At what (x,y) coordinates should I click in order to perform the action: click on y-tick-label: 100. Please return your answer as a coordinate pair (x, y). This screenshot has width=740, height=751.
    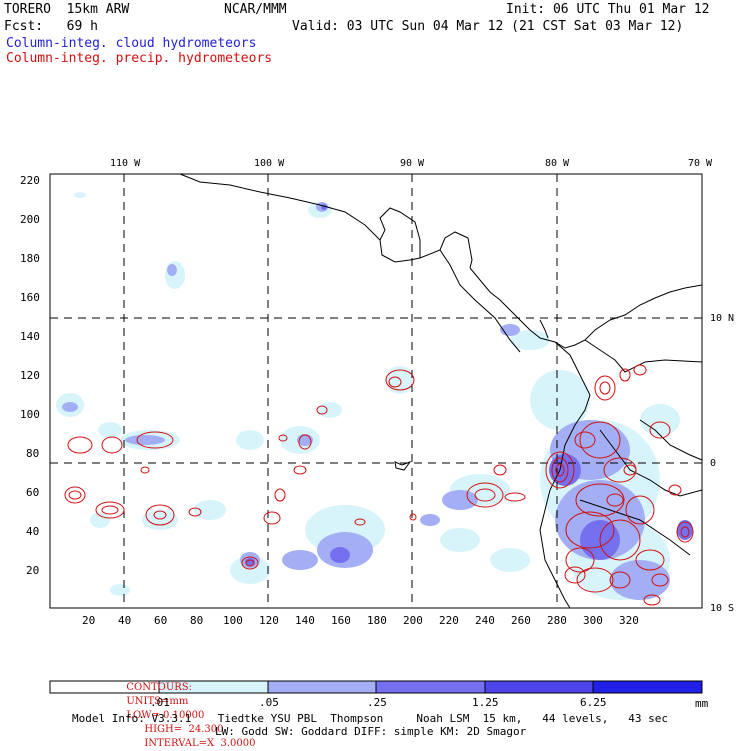
    Looking at the image, I should click on (30, 414).